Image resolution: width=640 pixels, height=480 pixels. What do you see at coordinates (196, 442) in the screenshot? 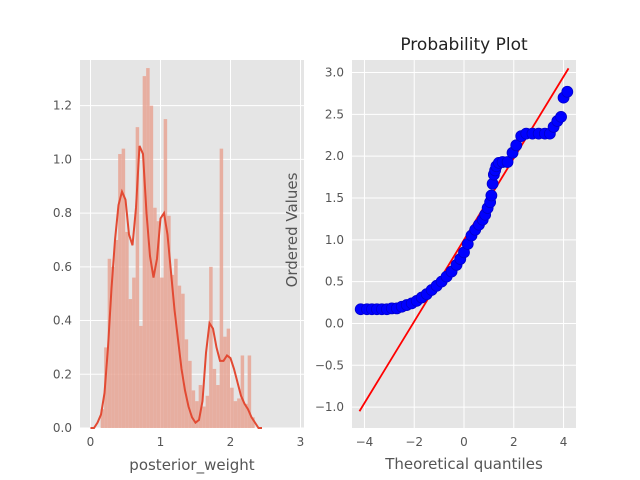
I see `histogram-x-ticks: 0 1 2 3` at bounding box center [196, 442].